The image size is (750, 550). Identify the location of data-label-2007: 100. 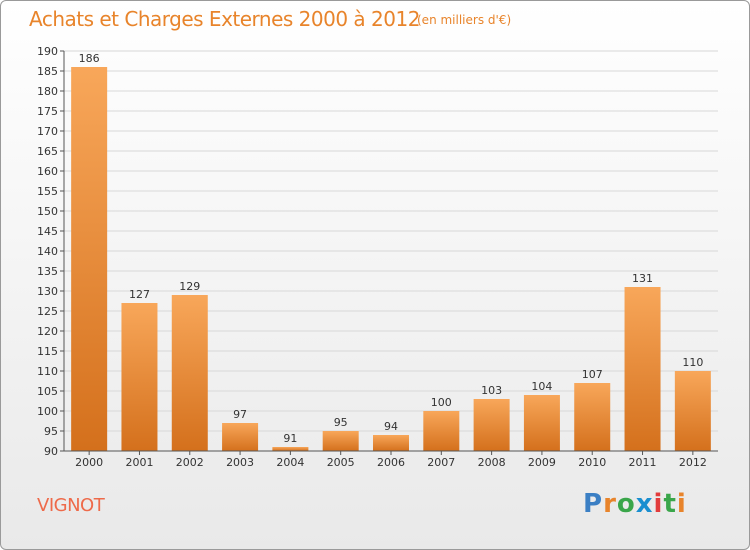
(441, 402).